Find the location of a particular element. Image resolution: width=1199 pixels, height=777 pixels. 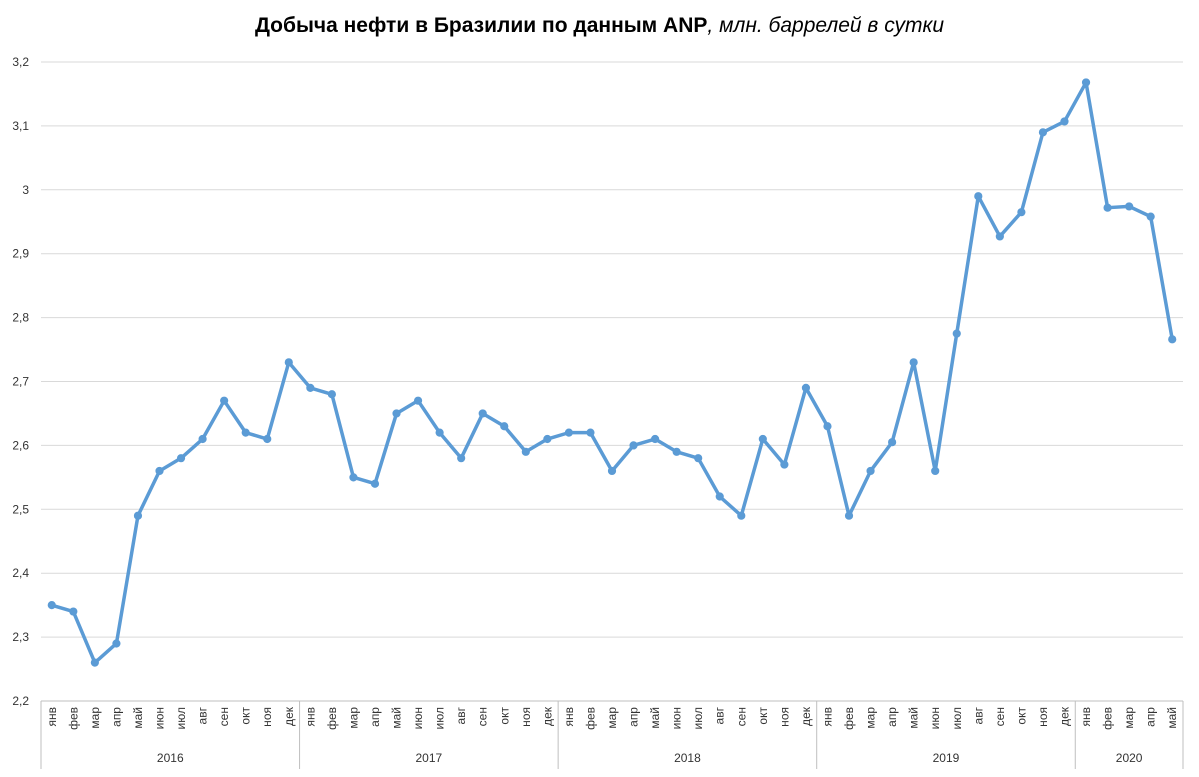

year-label: 2018 is located at coordinates (687, 758).